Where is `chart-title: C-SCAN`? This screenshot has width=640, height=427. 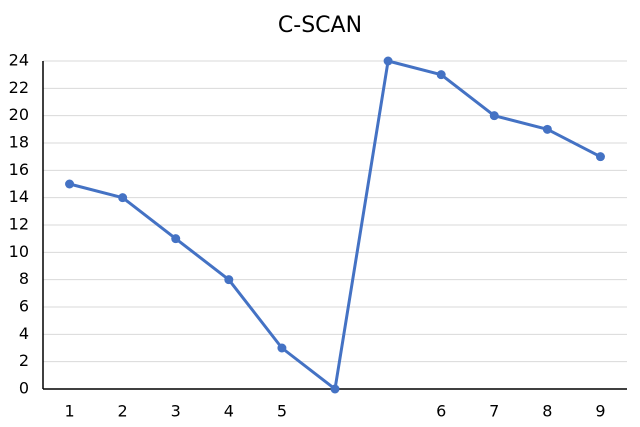 chart-title: C-SCAN is located at coordinates (320, 25).